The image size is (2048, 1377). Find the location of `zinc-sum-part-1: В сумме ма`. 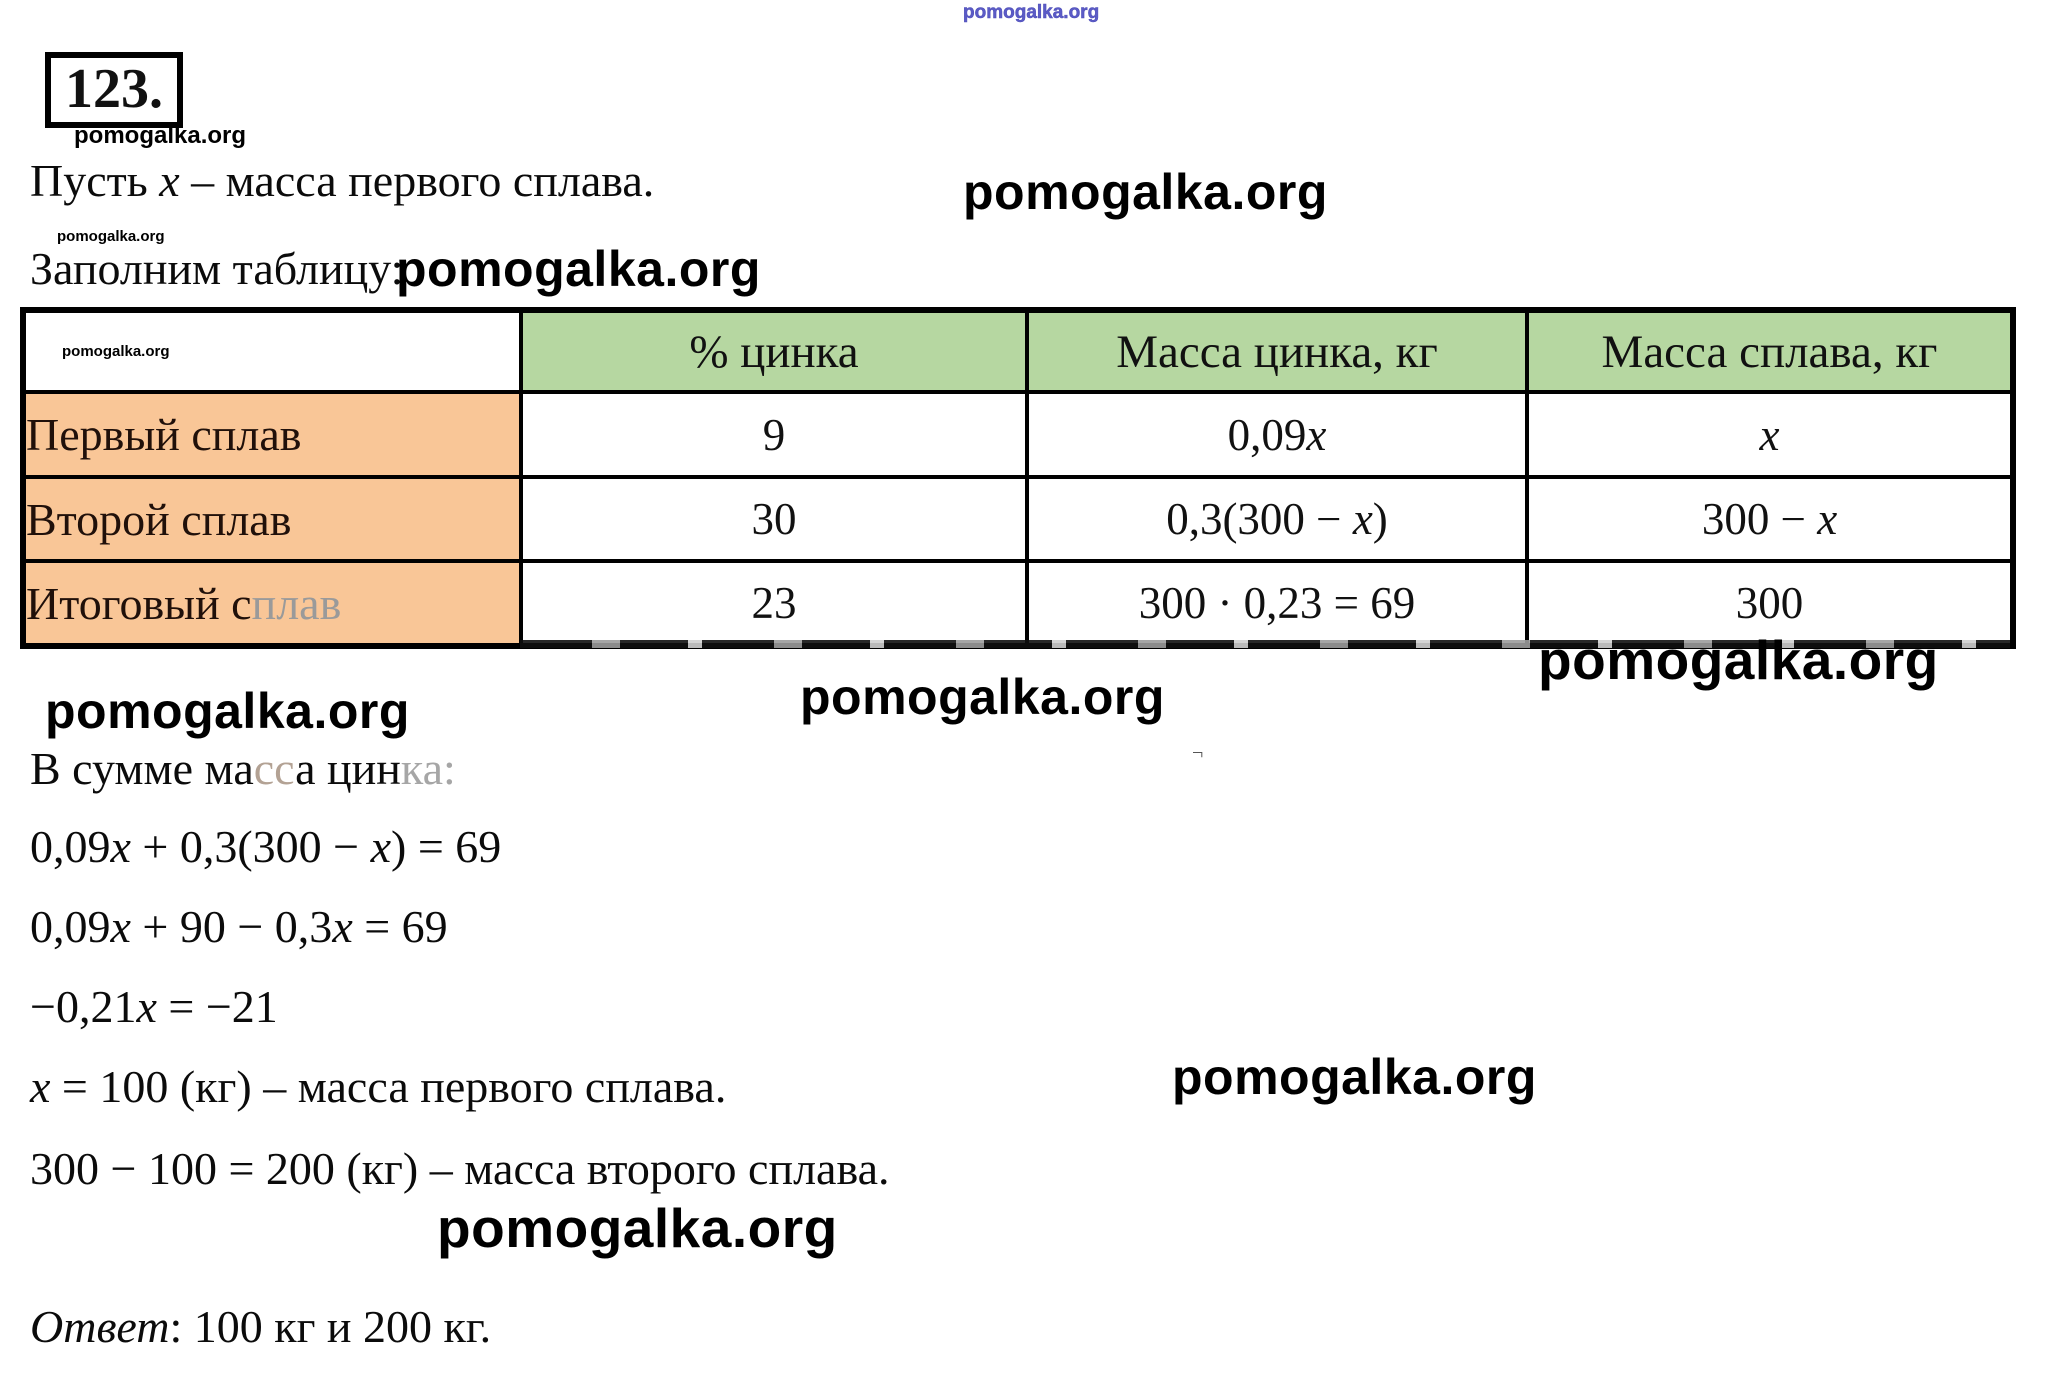

zinc-sum-part-1: В сумме ма is located at coordinates (142, 768).